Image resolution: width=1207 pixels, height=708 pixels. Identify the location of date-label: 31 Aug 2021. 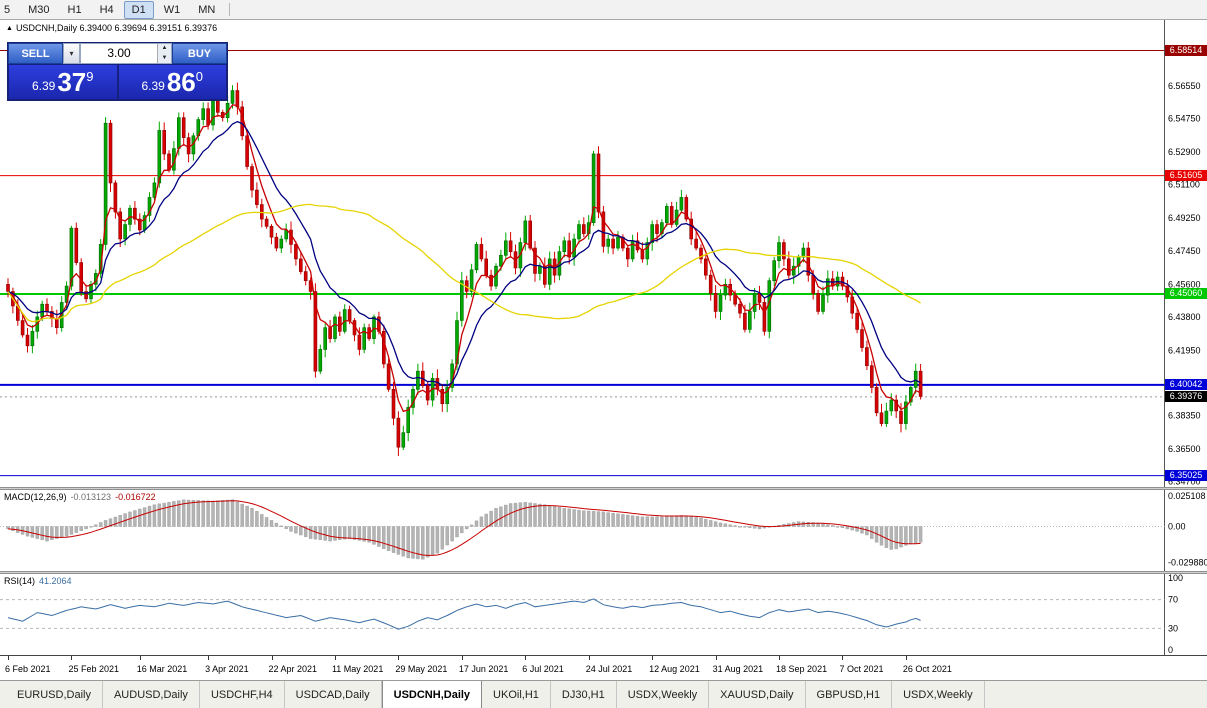
(738, 669).